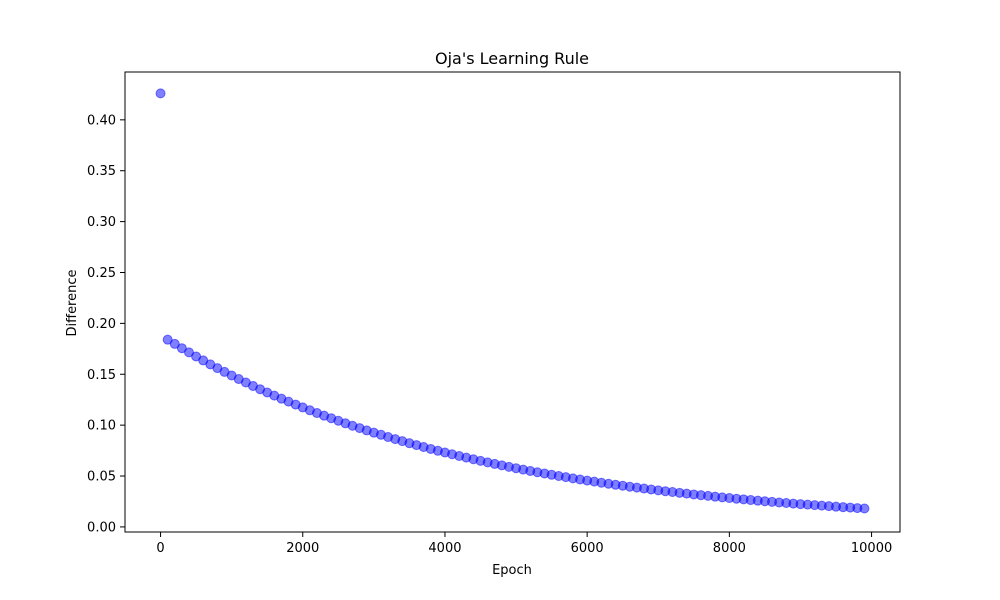 This screenshot has width=1000, height=600. Describe the element at coordinates (587, 548) in the screenshot. I see `x-tick-label: 6000` at that location.